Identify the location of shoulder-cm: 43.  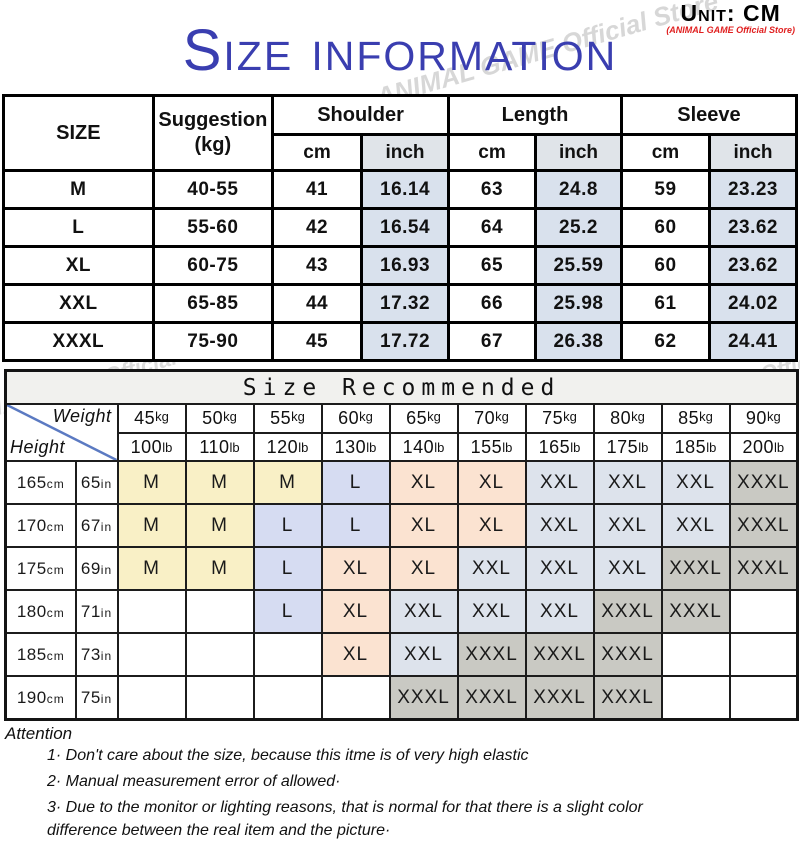
(317, 265).